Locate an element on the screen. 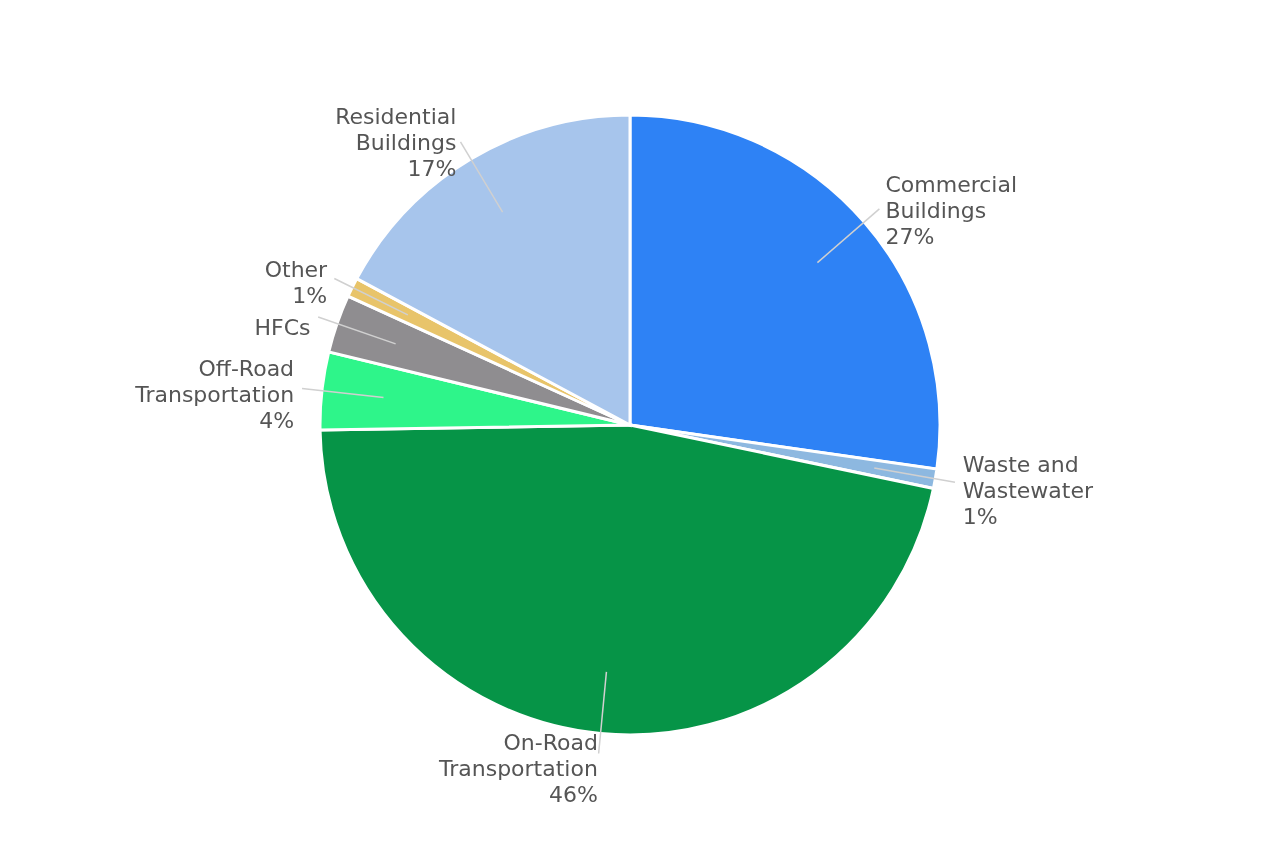 Image resolution: width=1287 pixels, height=852 pixels. slice-label: Other is located at coordinates (296, 269).